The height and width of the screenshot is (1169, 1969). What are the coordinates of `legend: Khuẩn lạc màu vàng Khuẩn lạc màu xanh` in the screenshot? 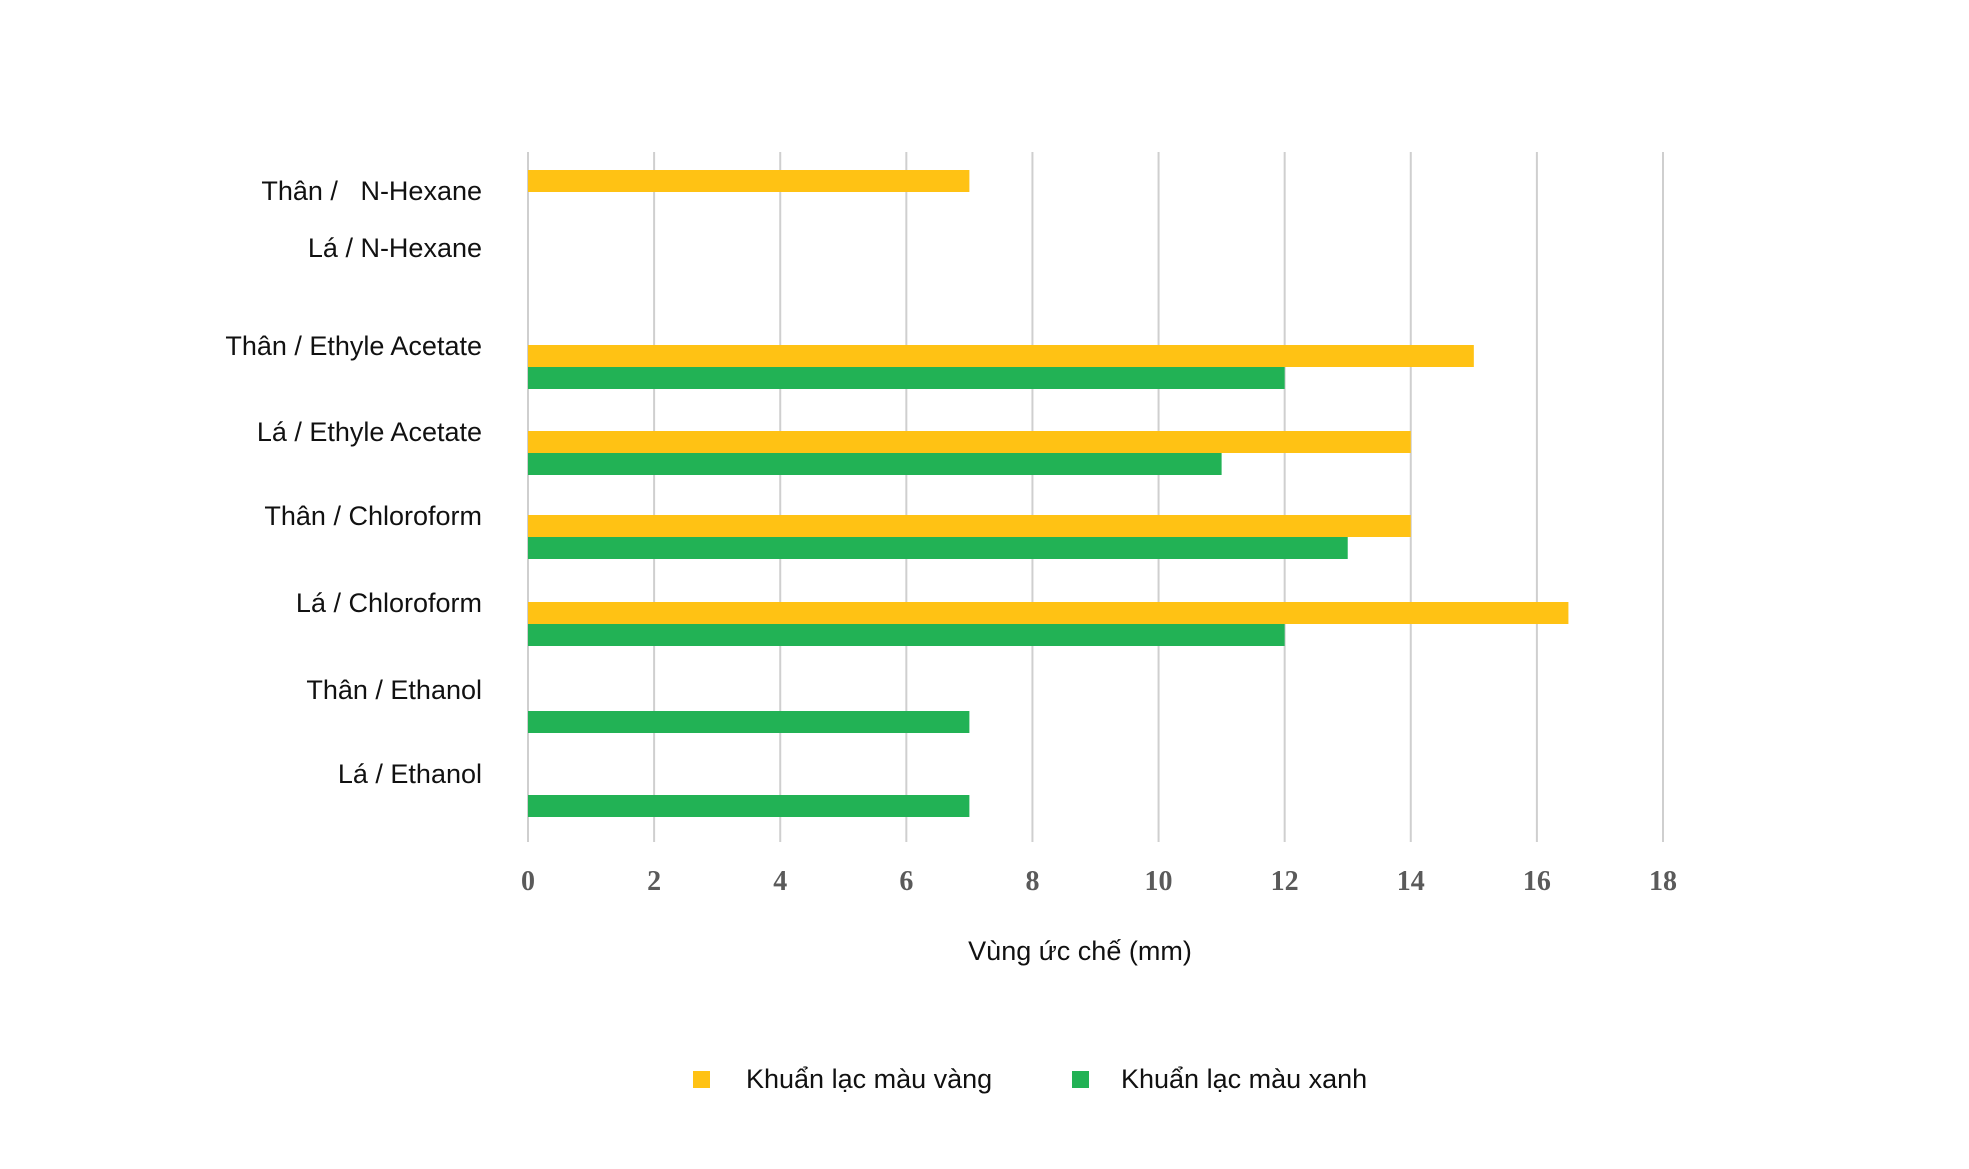 It's located at (1030, 1079).